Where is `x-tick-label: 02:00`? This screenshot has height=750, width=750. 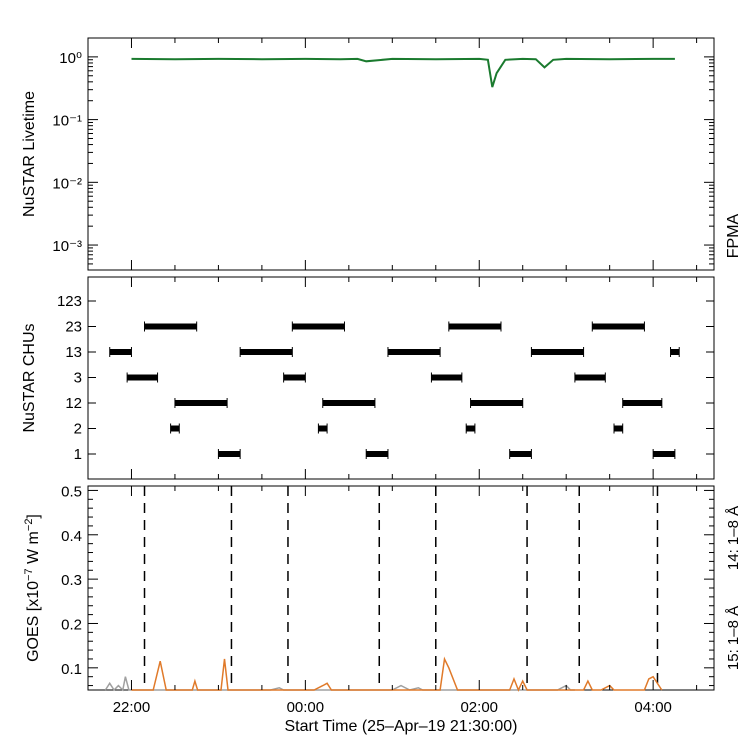
x-tick-label: 02:00 is located at coordinates (479, 707).